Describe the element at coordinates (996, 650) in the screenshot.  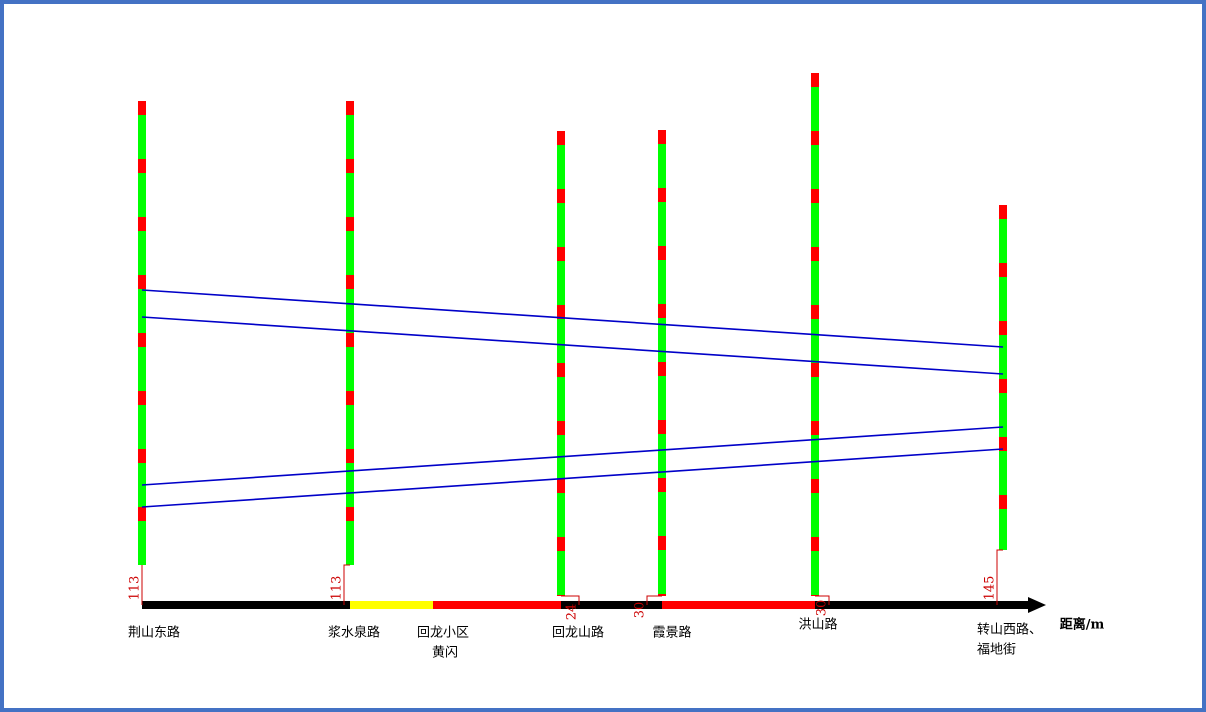
I see `intersection-name: 福地街` at that location.